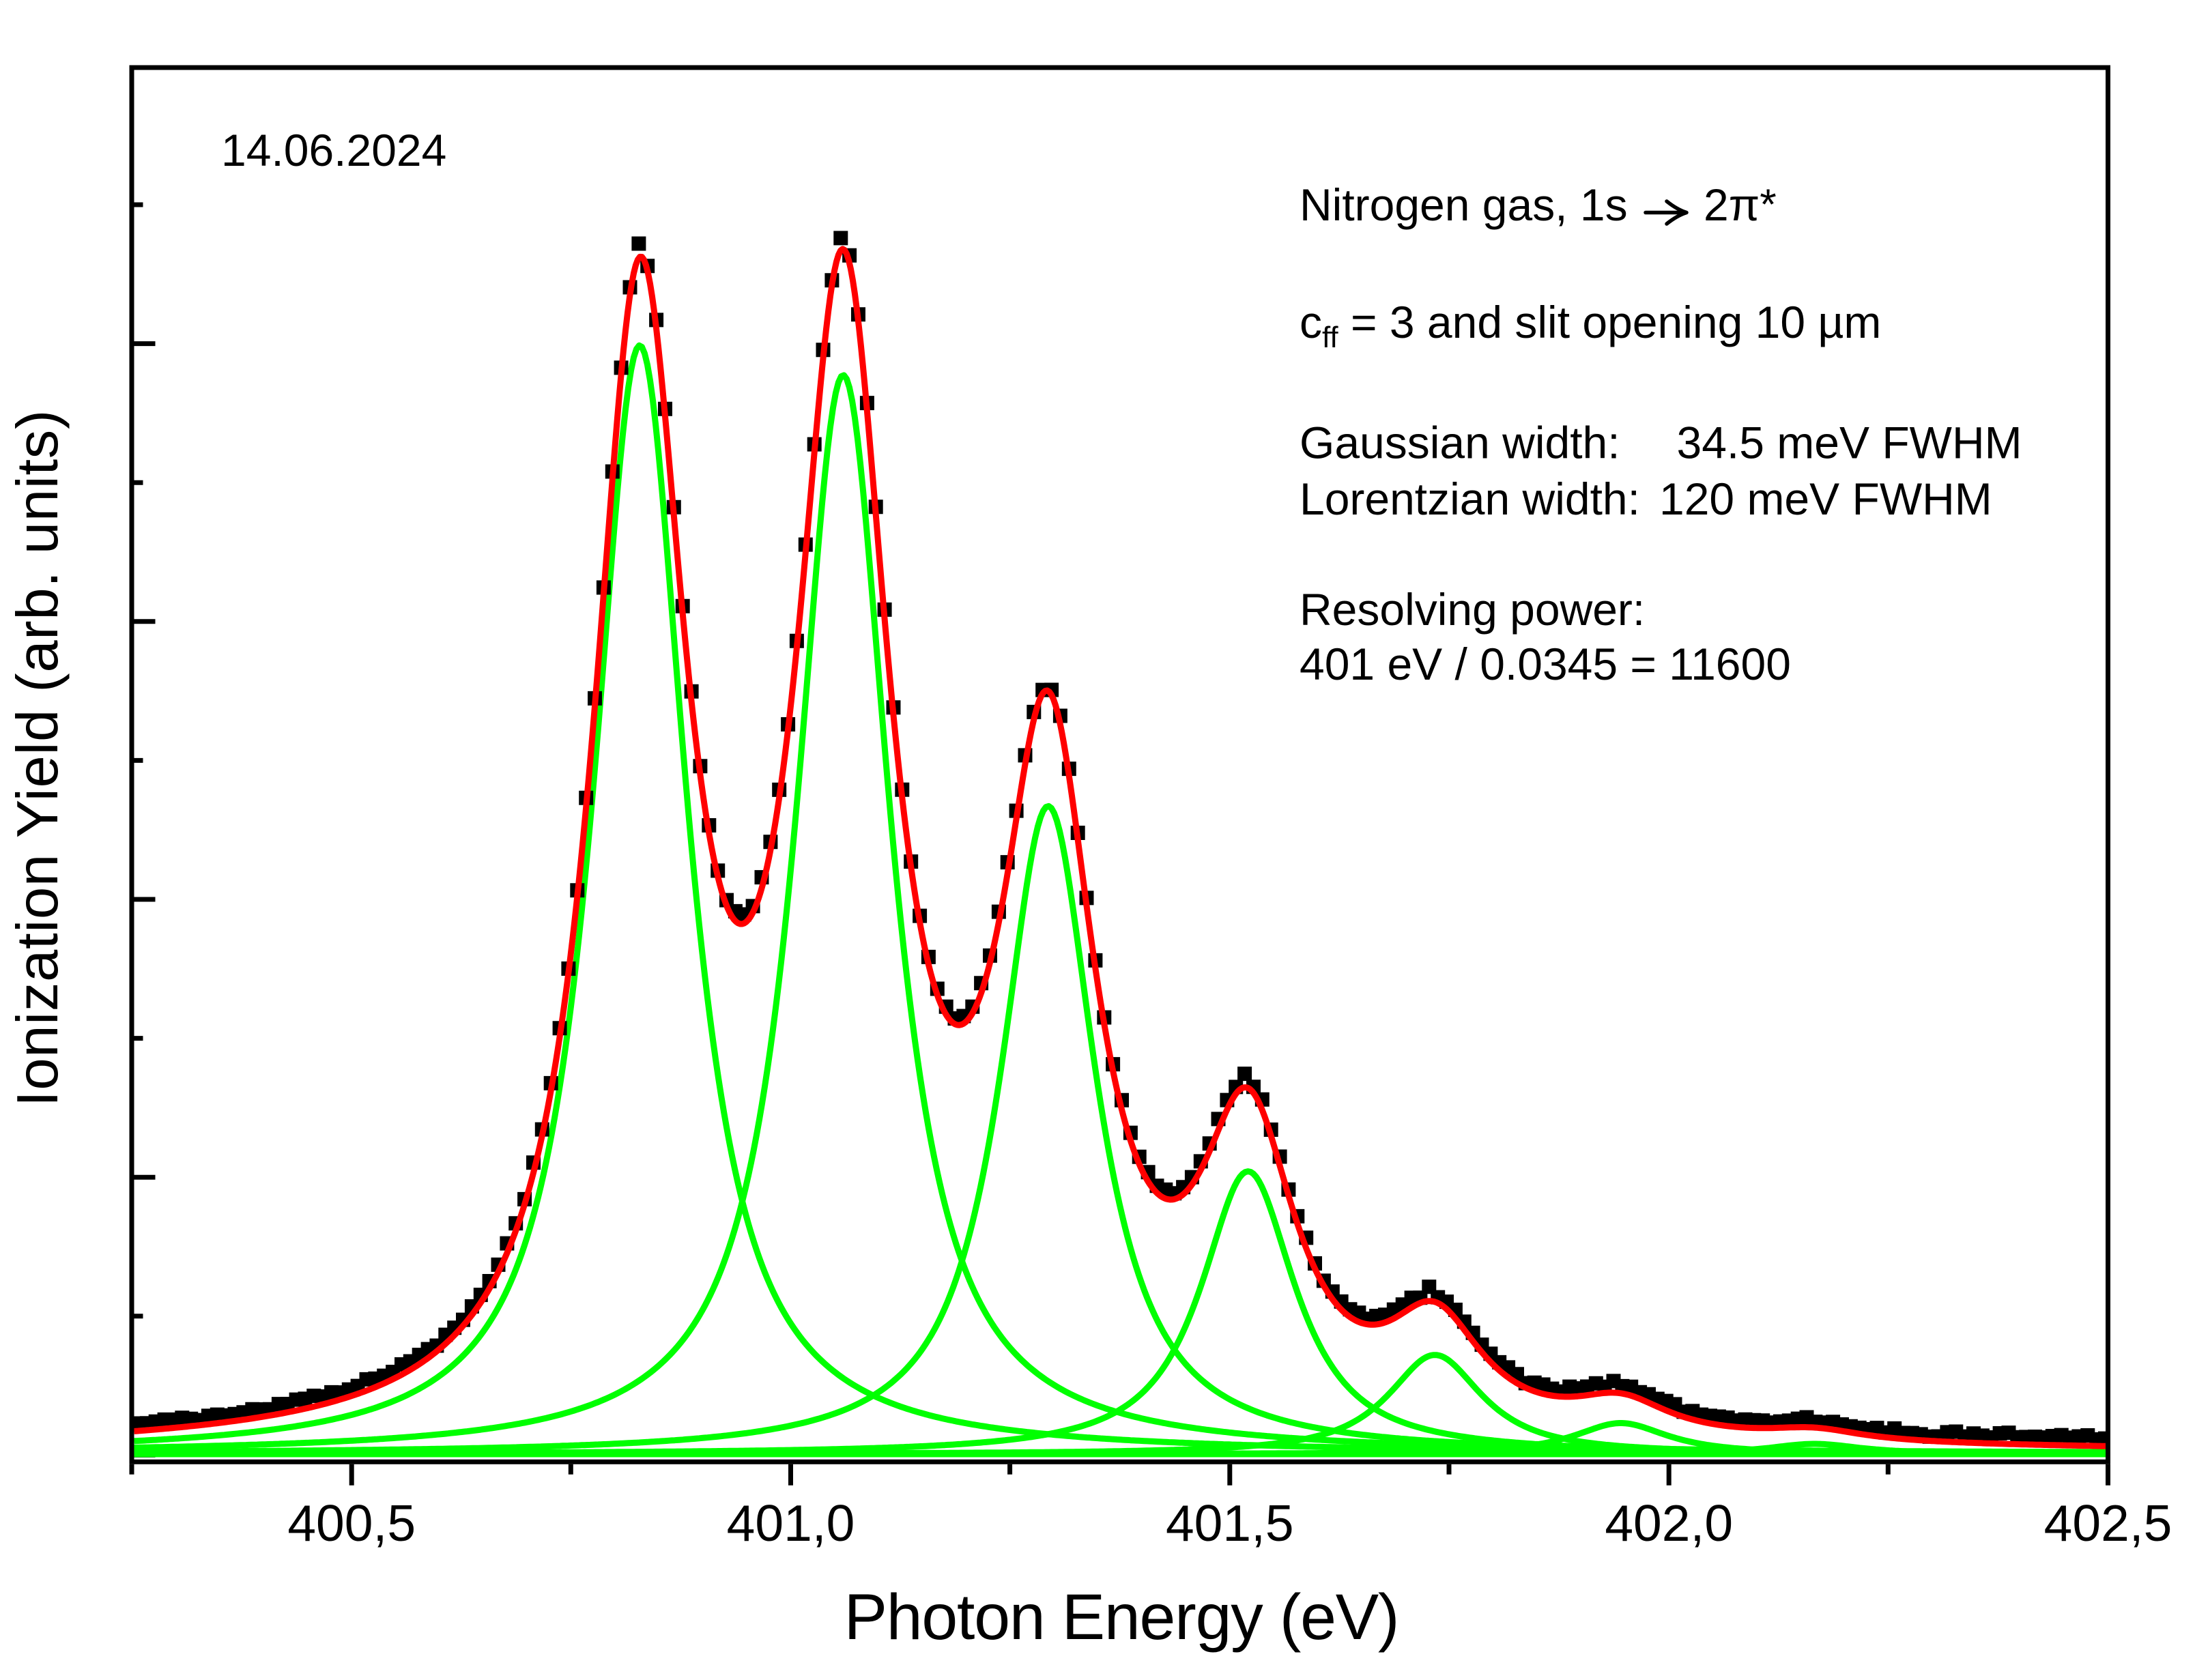 This screenshot has width=2195, height=1680. Describe the element at coordinates (333, 150) in the screenshot. I see `svg-text: 14.06.2024` at that location.